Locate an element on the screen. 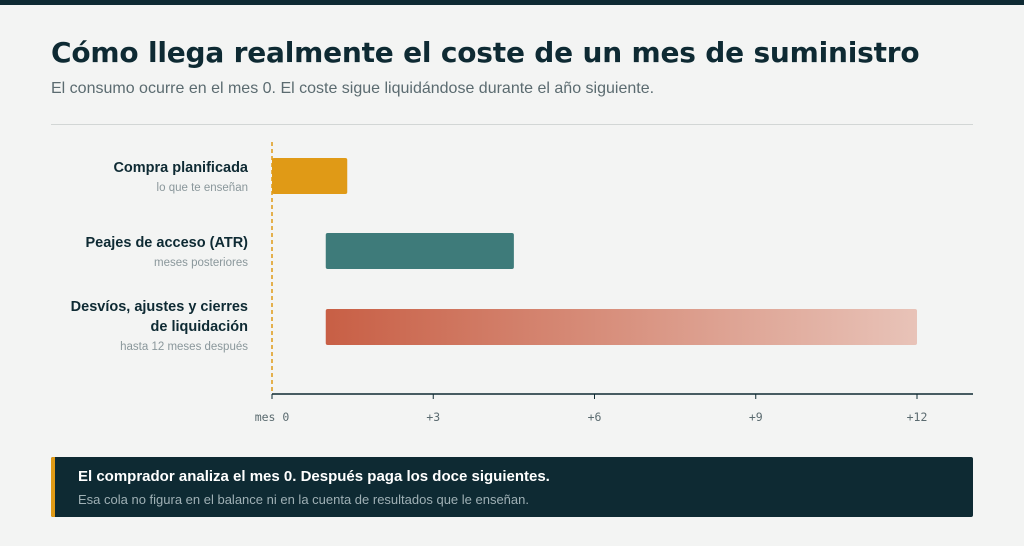 Image resolution: width=1024 pixels, height=546 pixels. bar-sublabel-1: lo que te enseñan is located at coordinates (202, 188).